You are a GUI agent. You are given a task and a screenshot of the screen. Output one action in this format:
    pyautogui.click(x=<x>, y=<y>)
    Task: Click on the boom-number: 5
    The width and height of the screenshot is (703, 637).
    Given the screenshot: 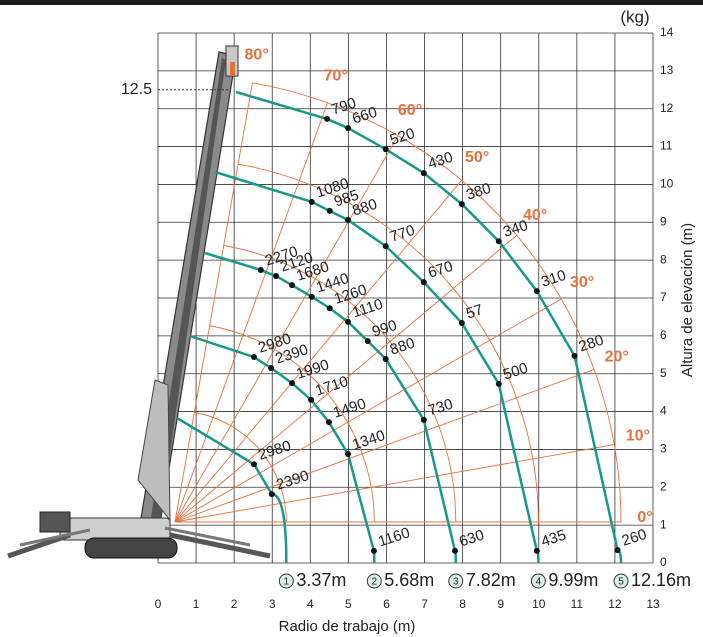 What is the action you would take?
    pyautogui.click(x=621, y=582)
    